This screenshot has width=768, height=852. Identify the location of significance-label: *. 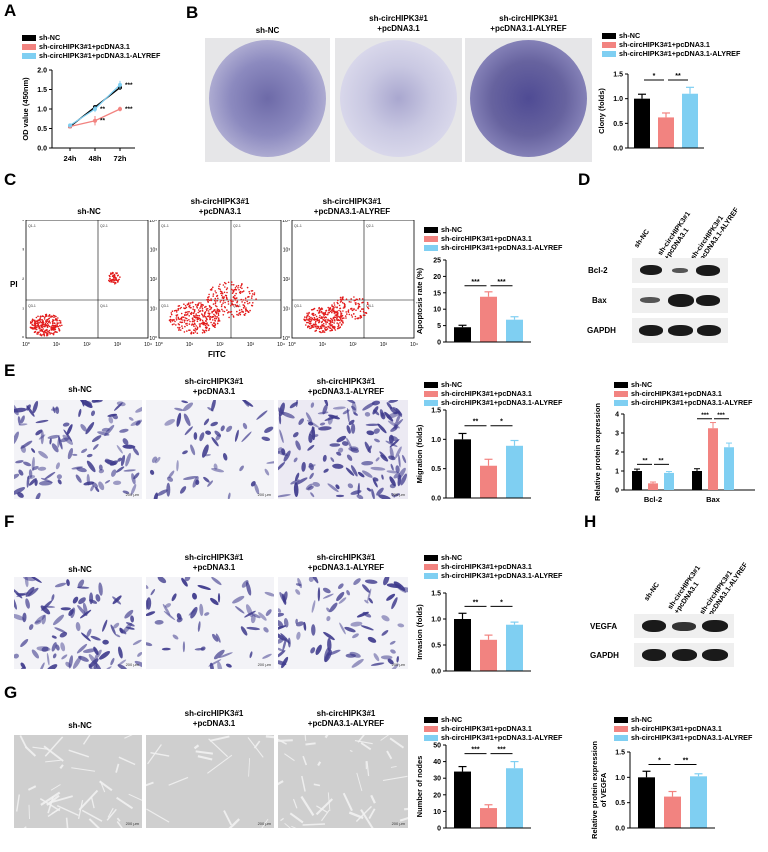
(501, 602).